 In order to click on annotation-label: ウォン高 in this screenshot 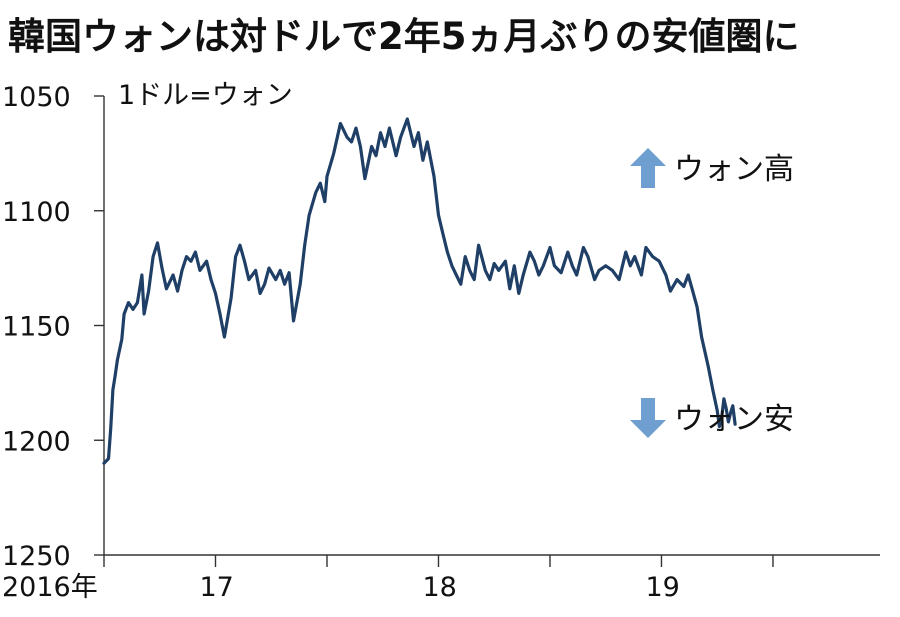, I will do `click(734, 169)`.